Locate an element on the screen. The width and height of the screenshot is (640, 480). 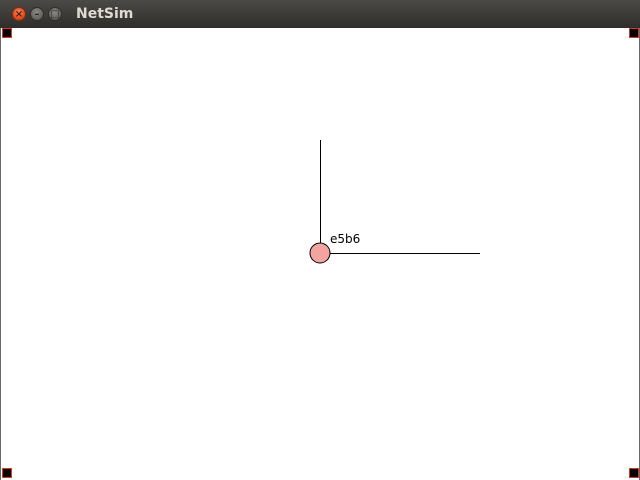
maximize-icon: □ is located at coordinates (55, 14).